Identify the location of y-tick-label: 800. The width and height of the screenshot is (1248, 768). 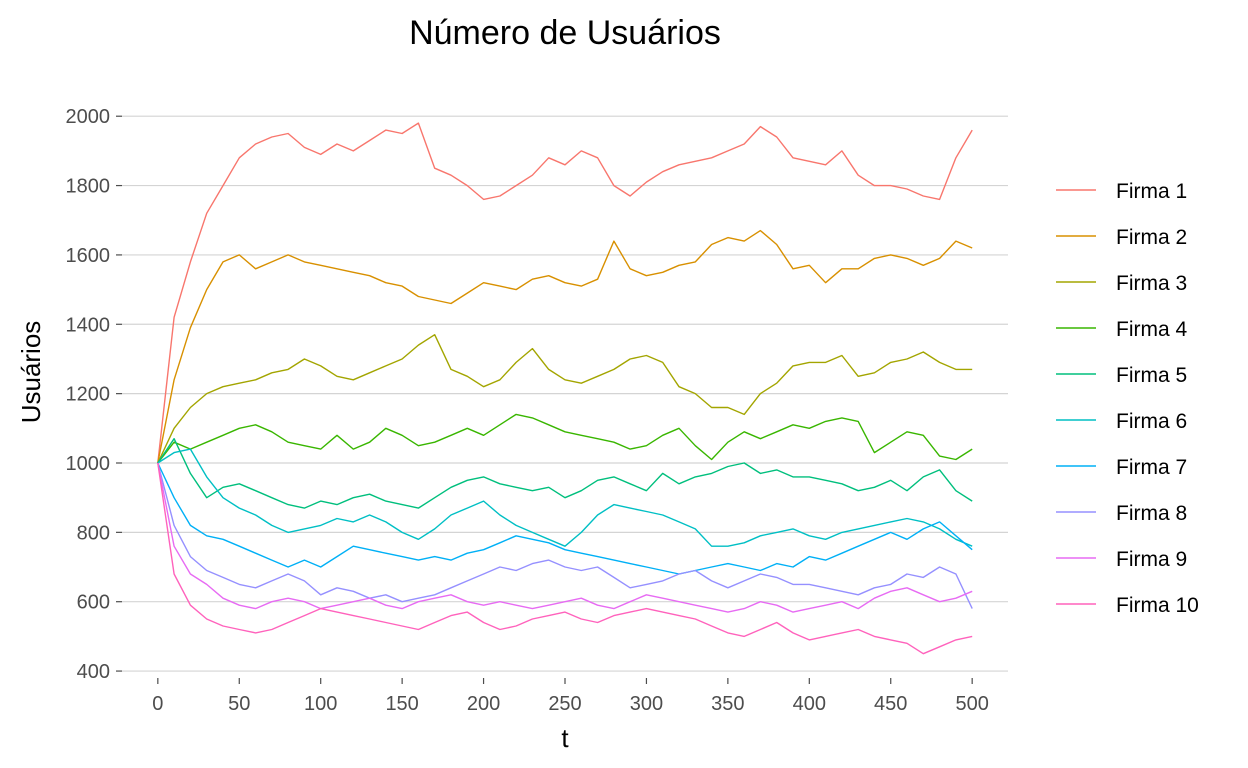
(93, 533).